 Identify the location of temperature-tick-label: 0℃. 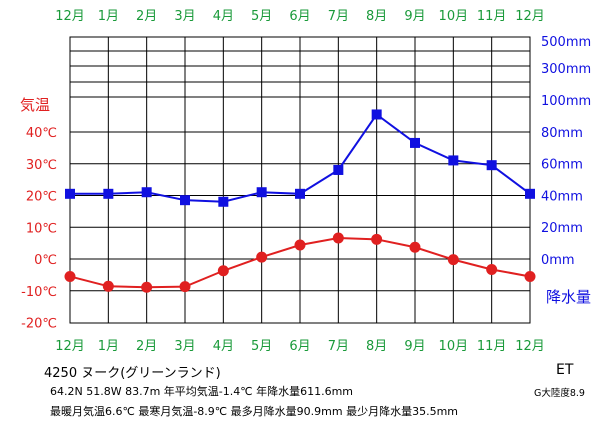
(45, 260).